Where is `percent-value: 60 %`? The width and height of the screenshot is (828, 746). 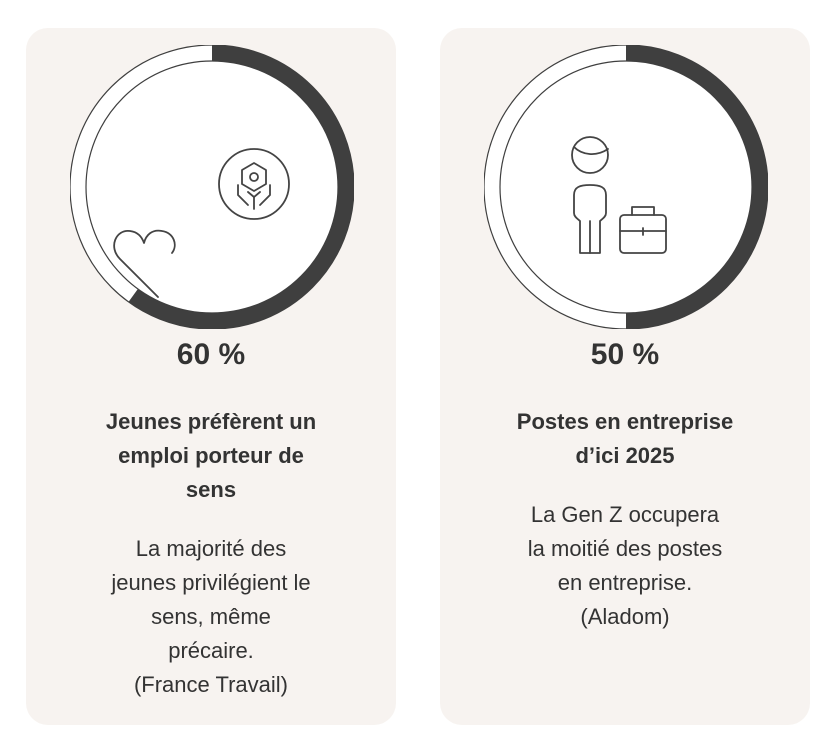 percent-value: 60 % is located at coordinates (211, 354).